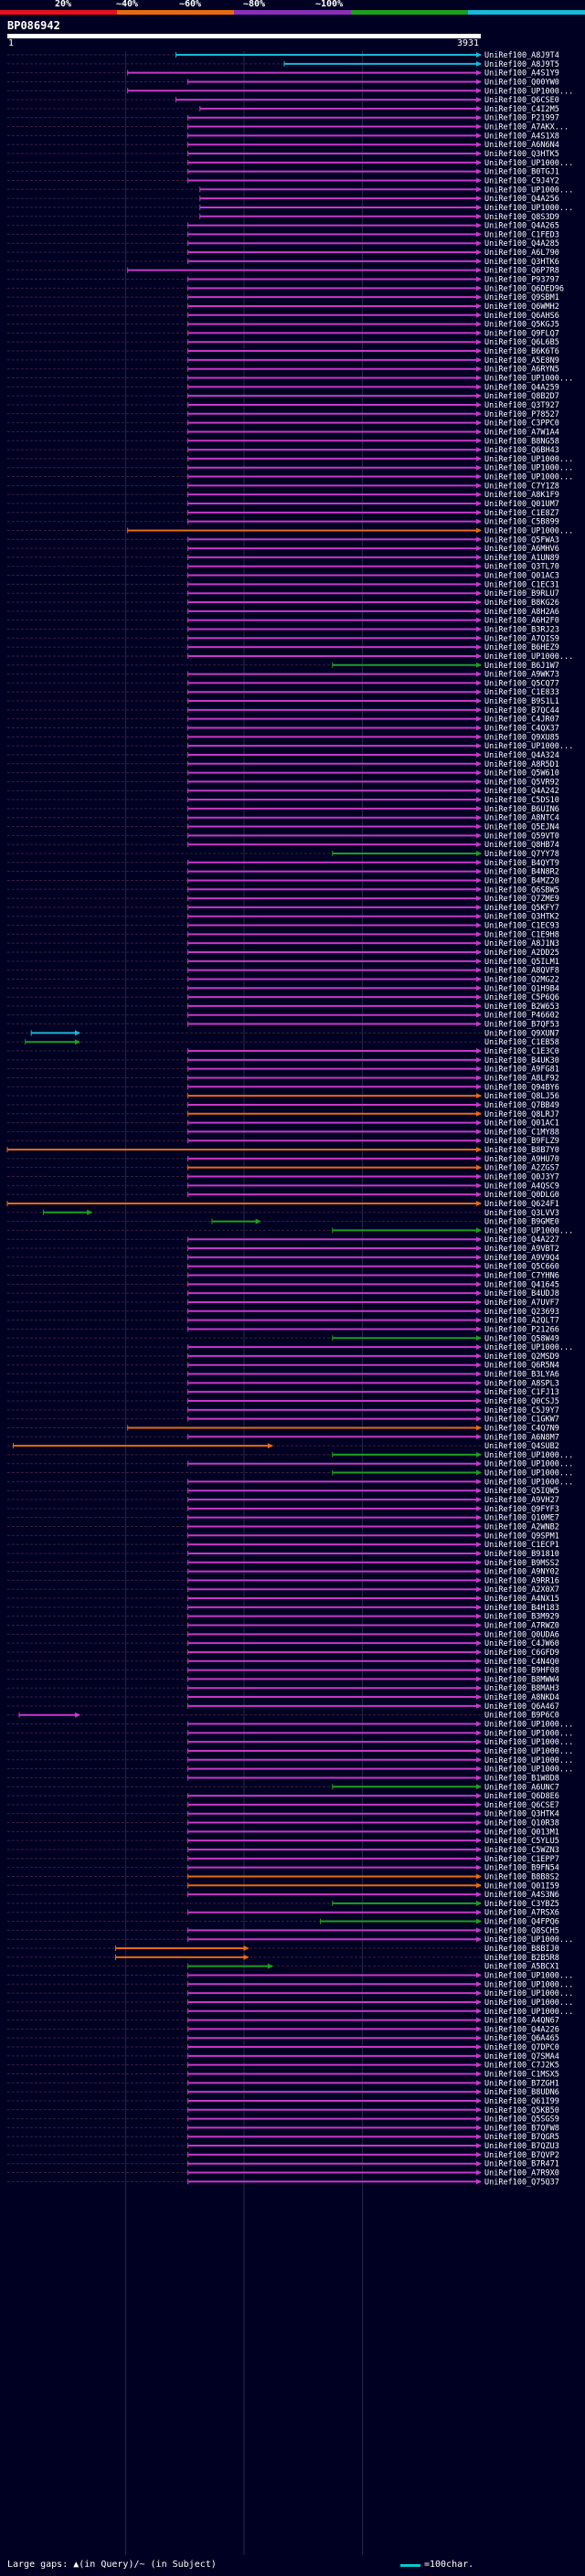 The height and width of the screenshot is (2576, 585). I want to click on hit-label: UniRef100_C9J4Y2, so click(521, 181).